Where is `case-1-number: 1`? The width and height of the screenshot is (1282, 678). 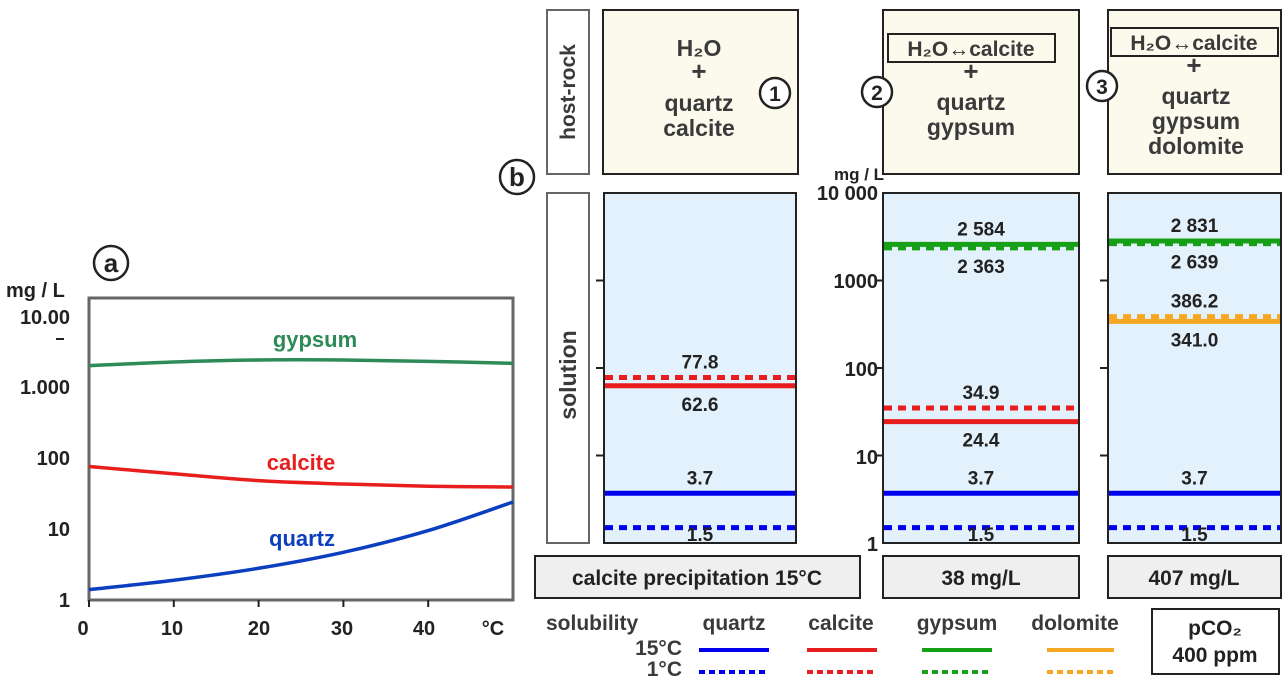
case-1-number: 1 is located at coordinates (775, 94).